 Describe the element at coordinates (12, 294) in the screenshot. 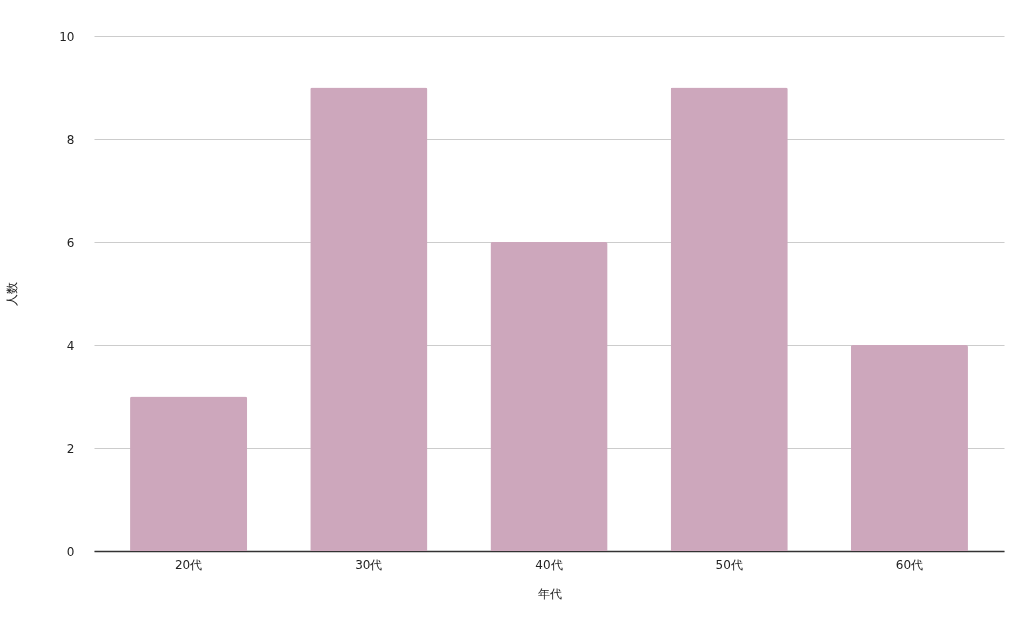

I see `y-axis-title: 人数` at that location.